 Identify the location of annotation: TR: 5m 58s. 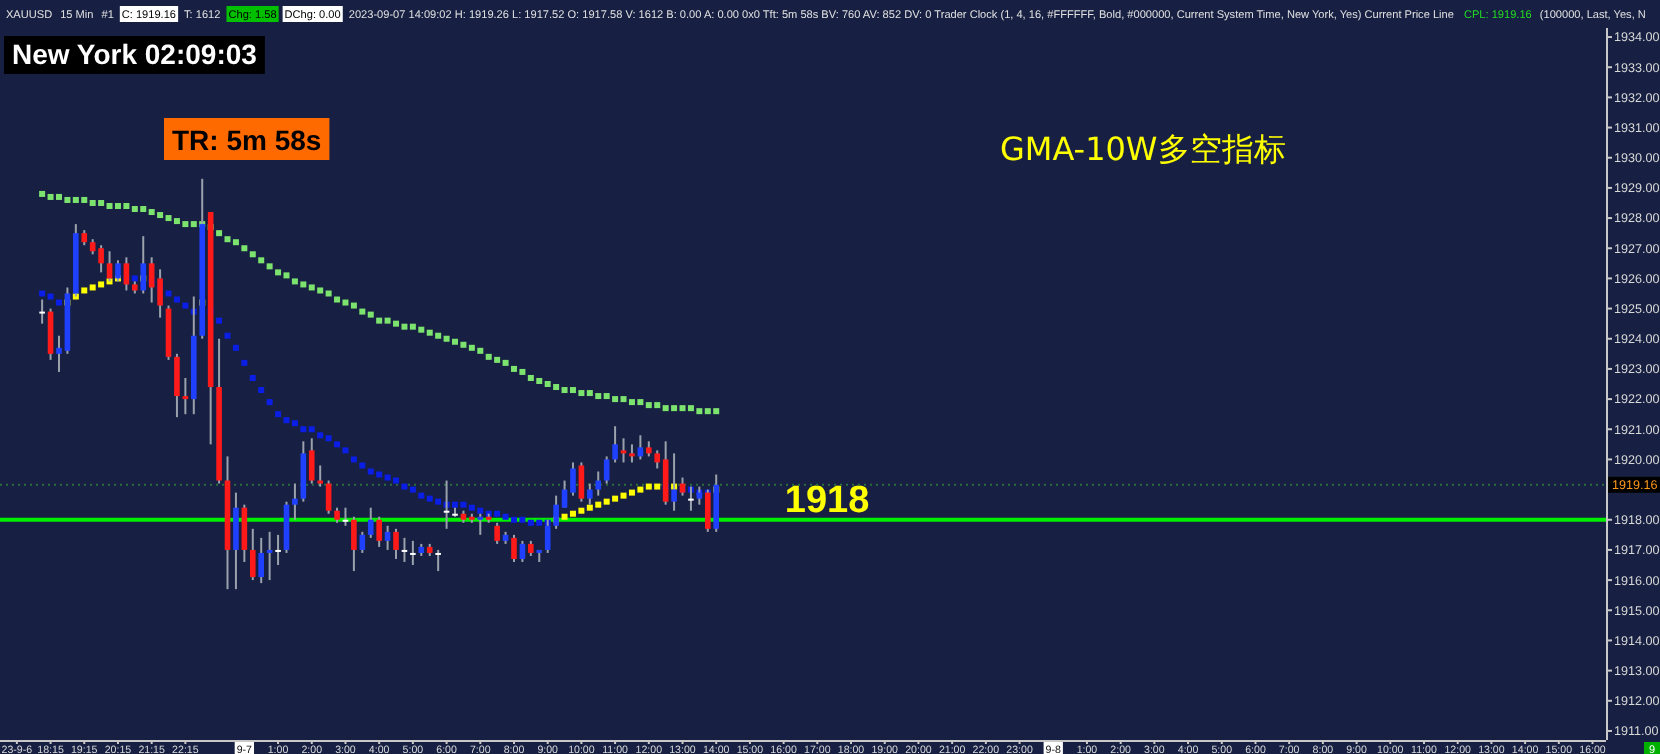
(247, 140).